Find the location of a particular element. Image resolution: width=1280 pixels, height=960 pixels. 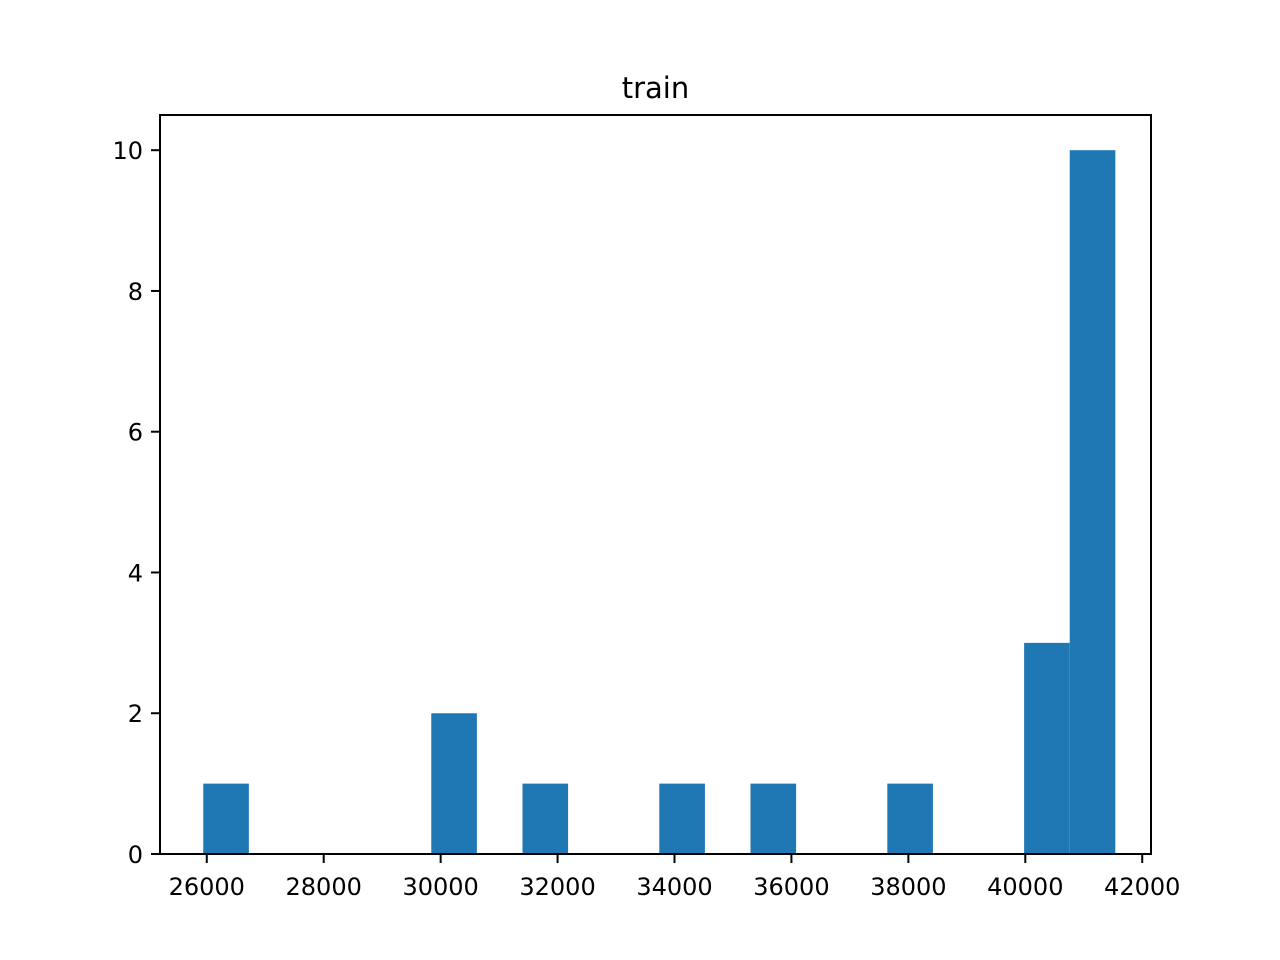

y-tick-label: 4 is located at coordinates (135, 573).